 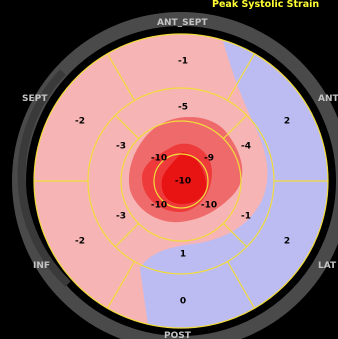 I want to click on segment-value-mid-post: 1, so click(x=183, y=255).